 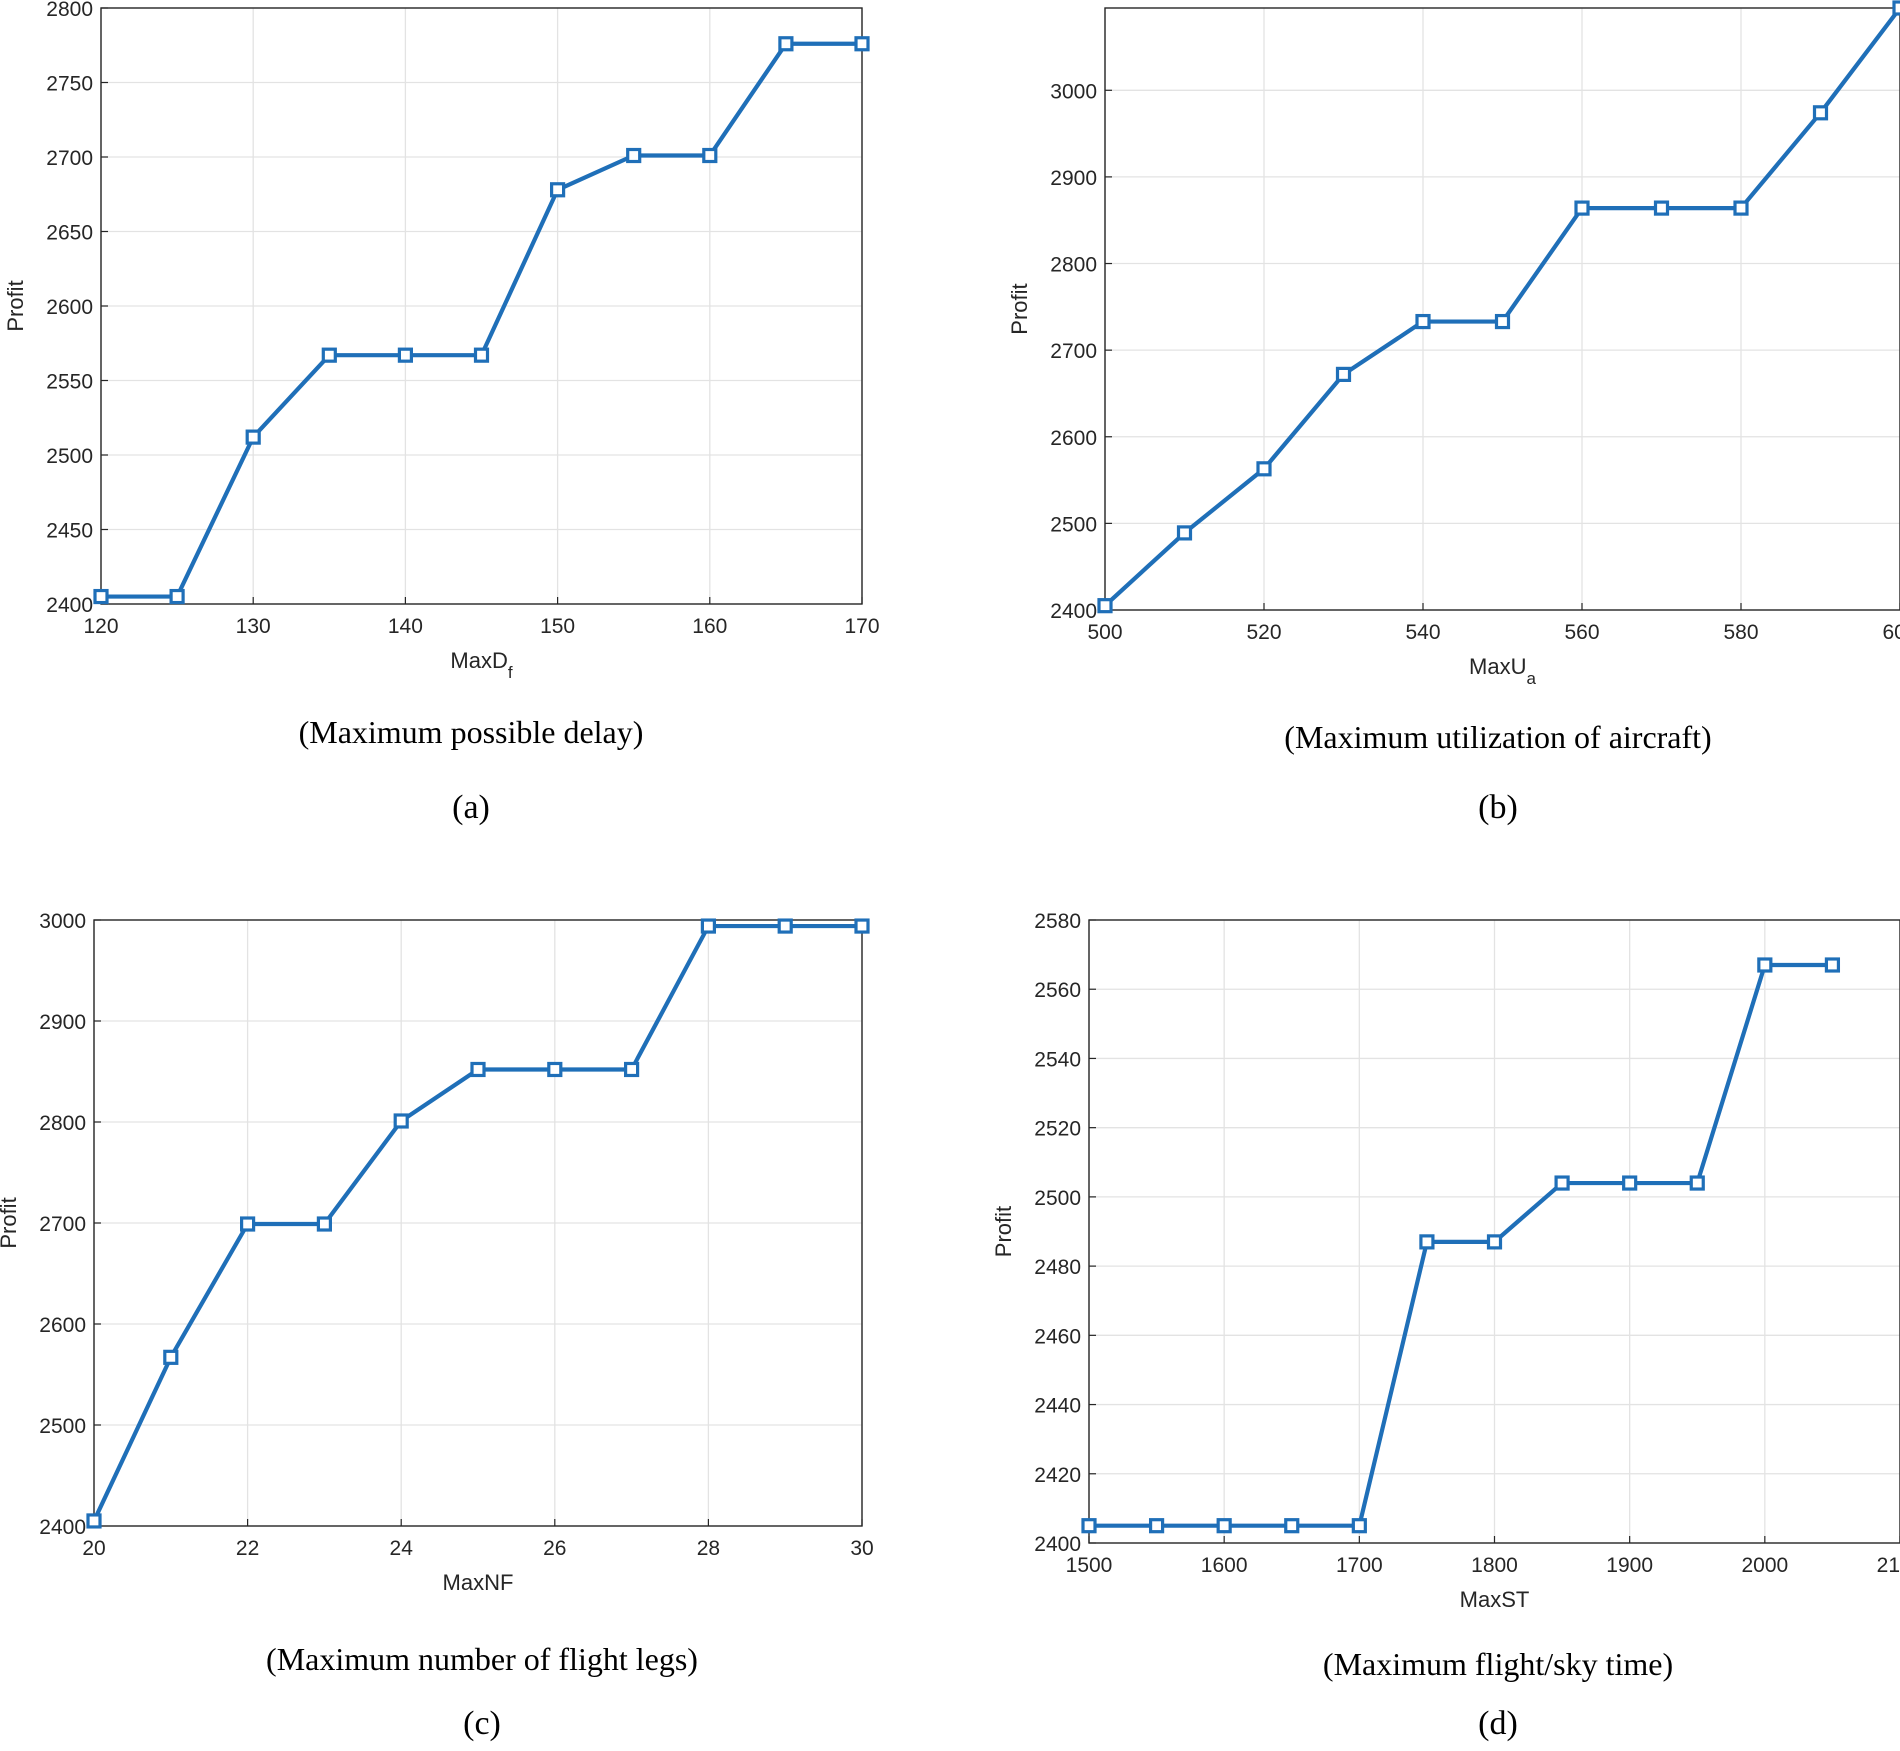 What do you see at coordinates (1740, 632) in the screenshot?
I see `x-tick-label: 580` at bounding box center [1740, 632].